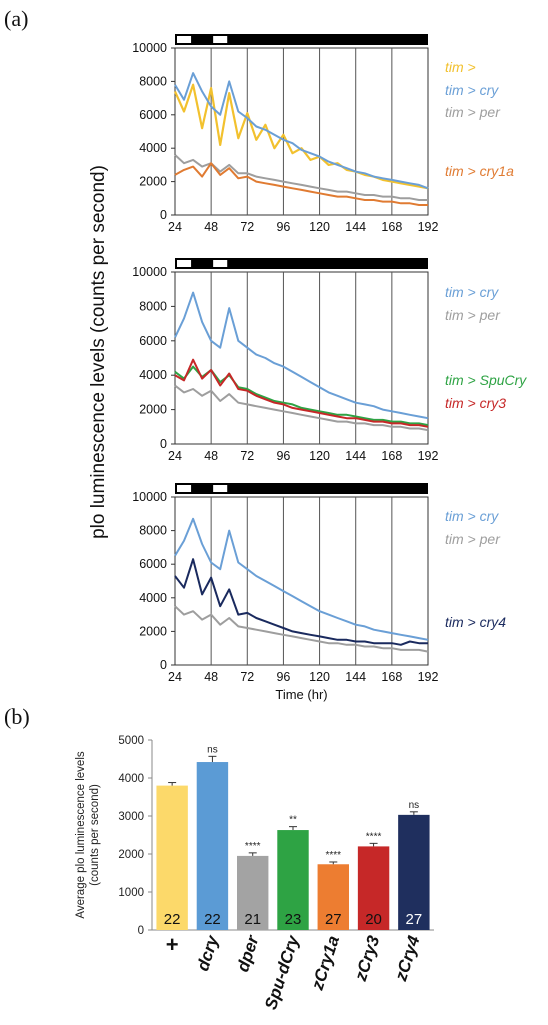 The height and width of the screenshot is (1025, 548). Describe the element at coordinates (301, 136) in the screenshot. I see `series-line-tim-` at that location.